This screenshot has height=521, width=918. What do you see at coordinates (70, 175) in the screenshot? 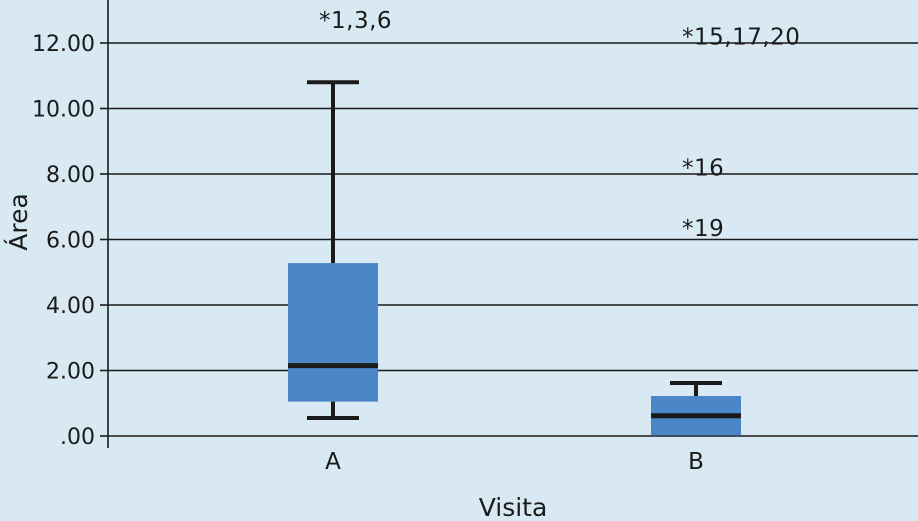
I see `y-tick-label: 8.00` at bounding box center [70, 175].